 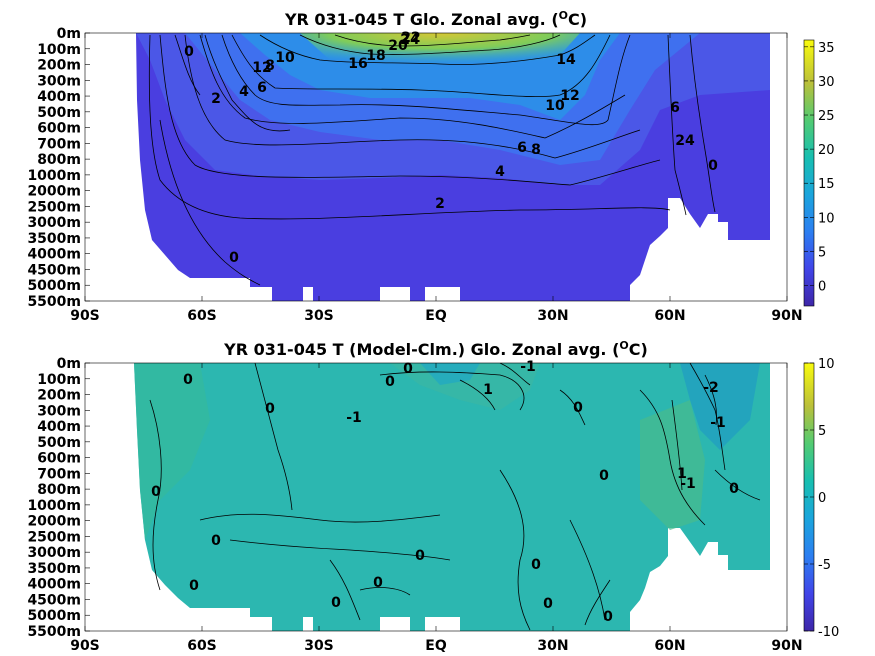 I want to click on colorbar-tick-label: -10, so click(x=828, y=632).